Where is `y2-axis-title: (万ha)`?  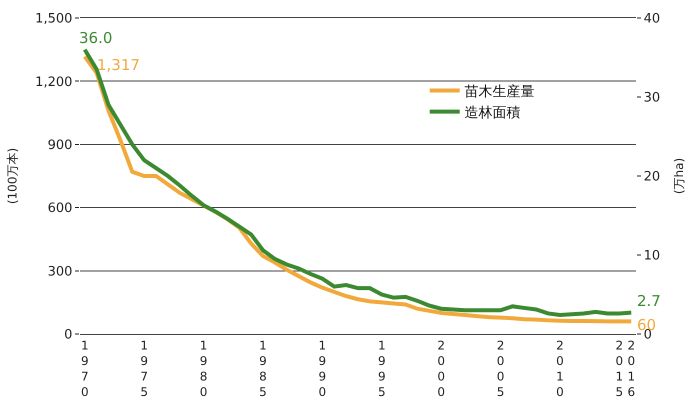
y2-axis-title: (万ha) is located at coordinates (679, 176).